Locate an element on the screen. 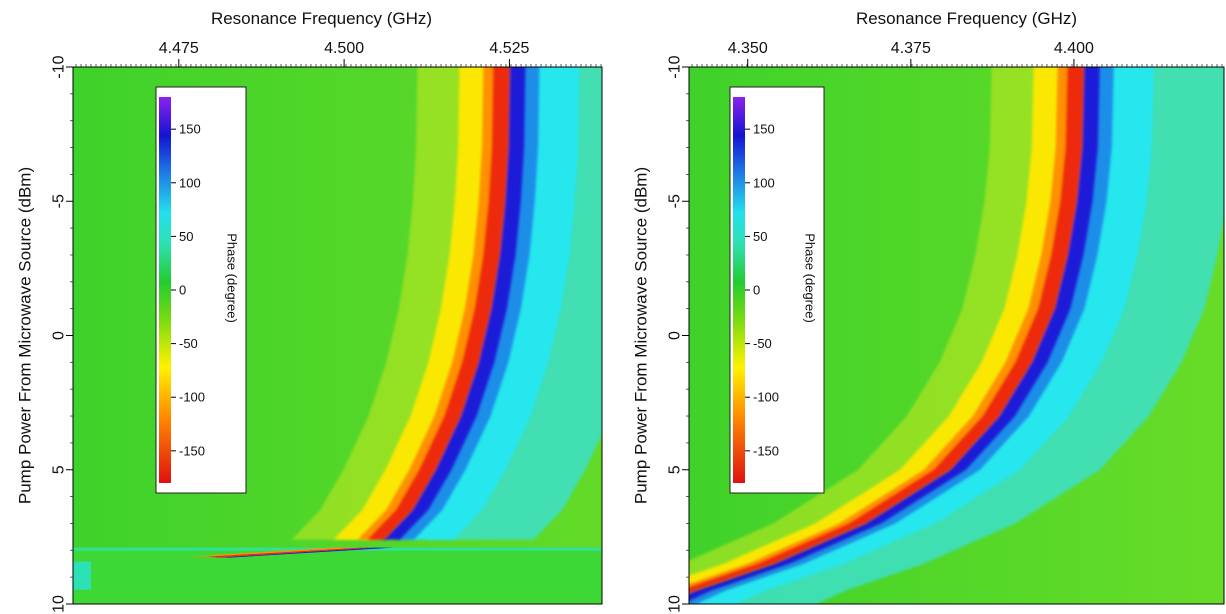 The height and width of the screenshot is (614, 1226). band-light-blue is located at coordinates (467, 303).